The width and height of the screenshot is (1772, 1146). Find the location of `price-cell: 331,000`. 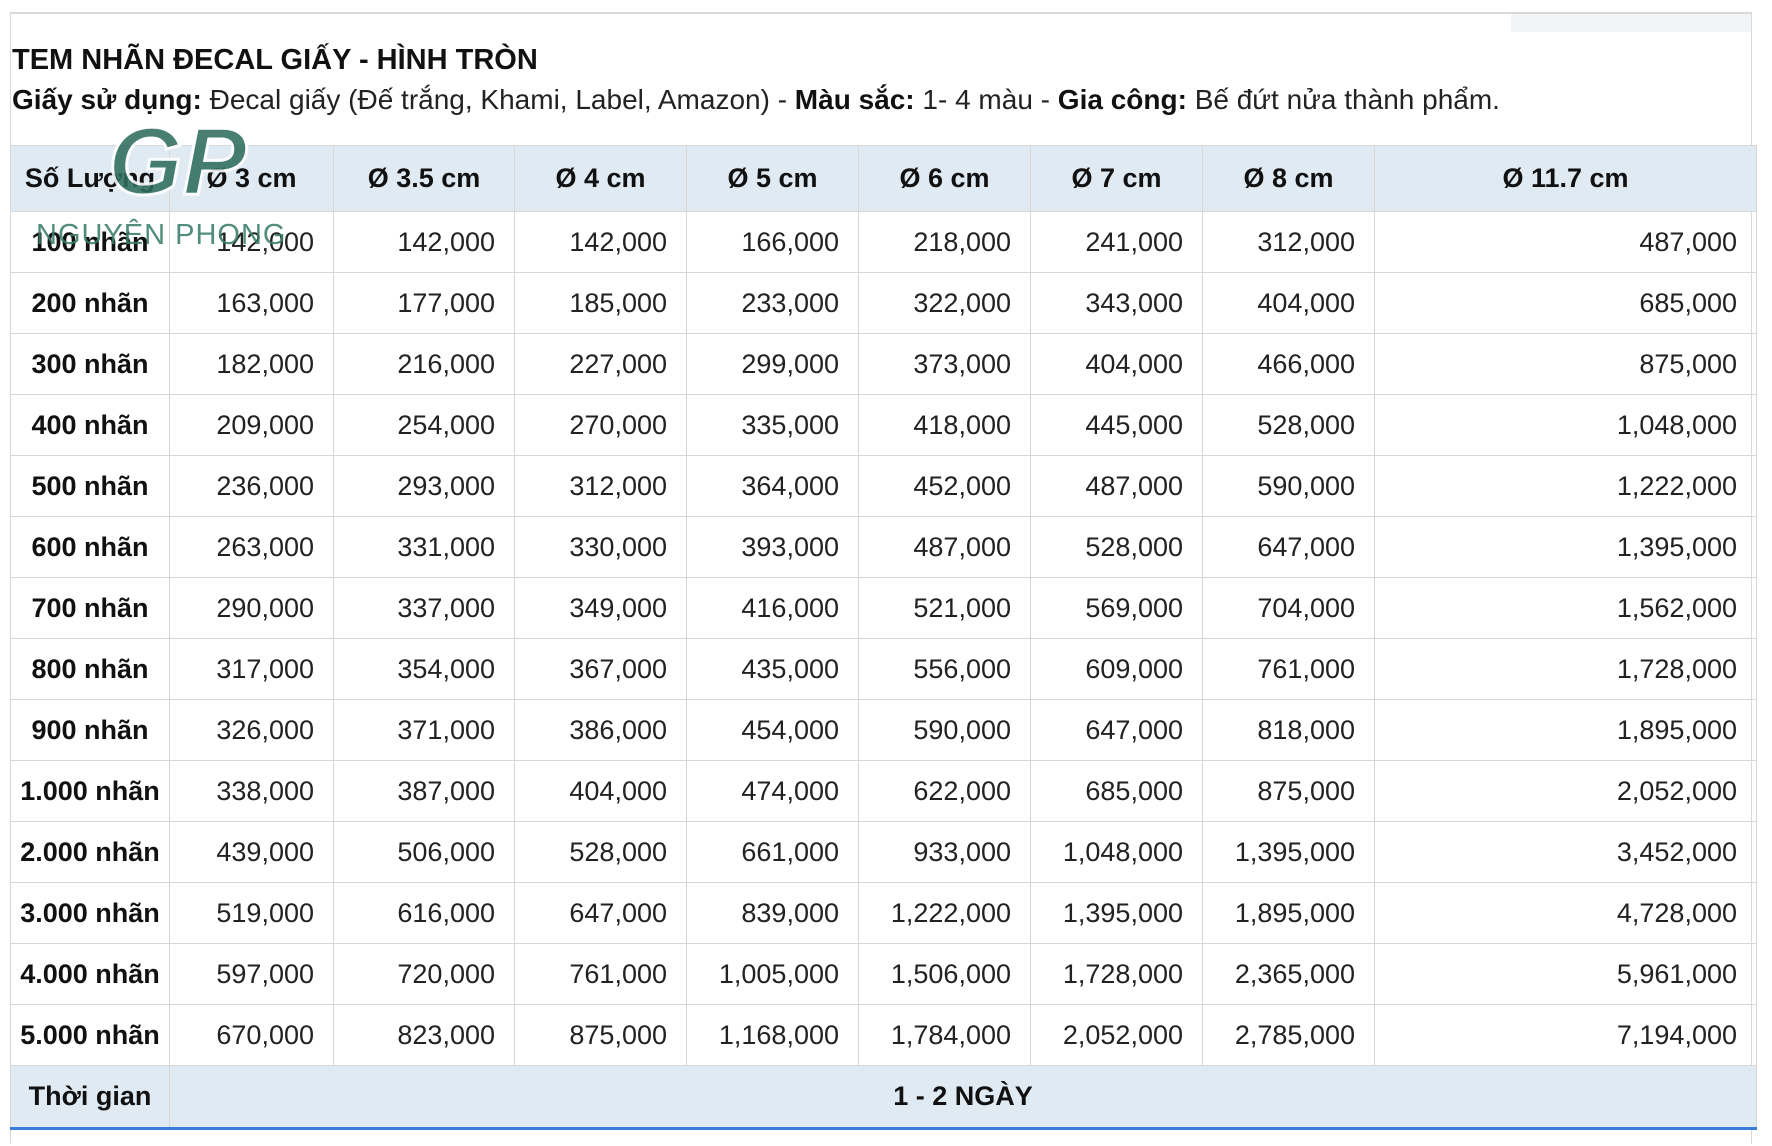

price-cell: 331,000 is located at coordinates (424, 547).